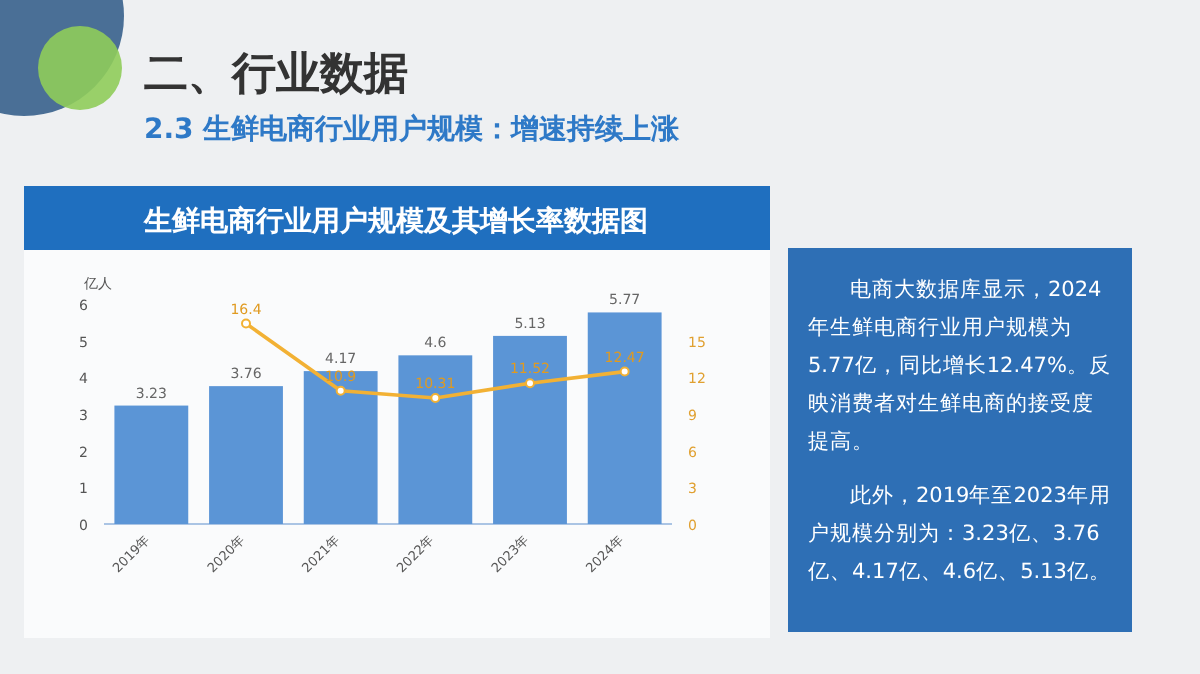 The height and width of the screenshot is (674, 1200). What do you see at coordinates (395, 221) in the screenshot?
I see `chart-title: 生鲜电商行业用户规模及其增长率数据图` at bounding box center [395, 221].